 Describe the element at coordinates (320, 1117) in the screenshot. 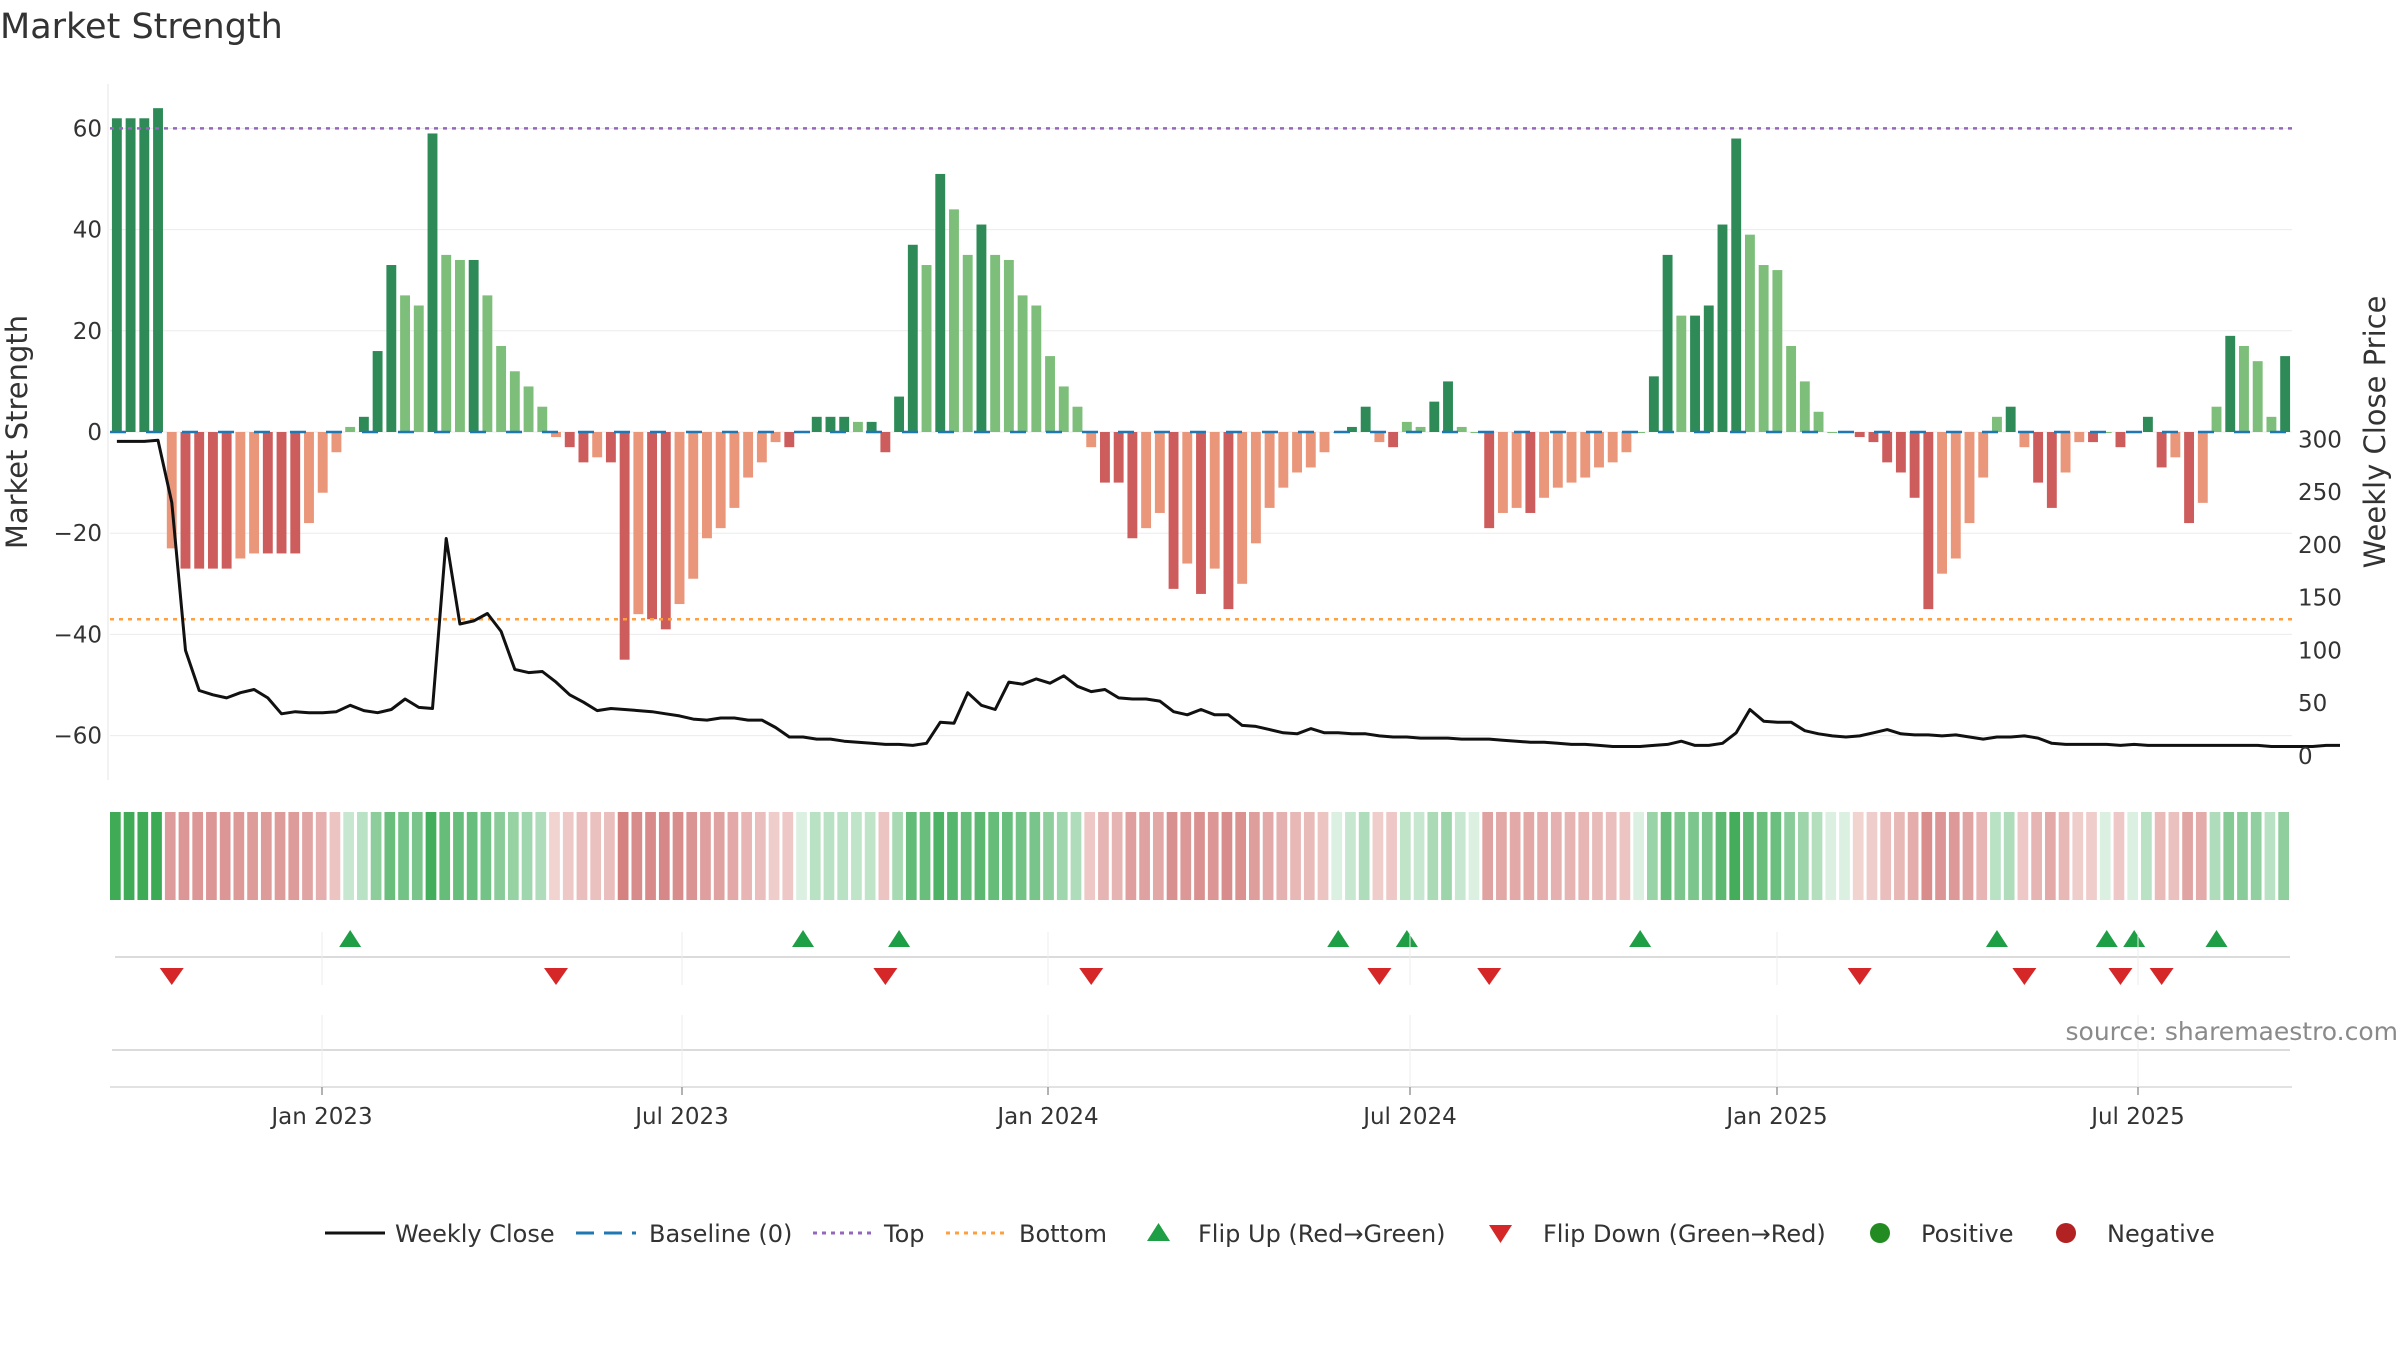

I see `x-tick-label: Jan 2023` at that location.